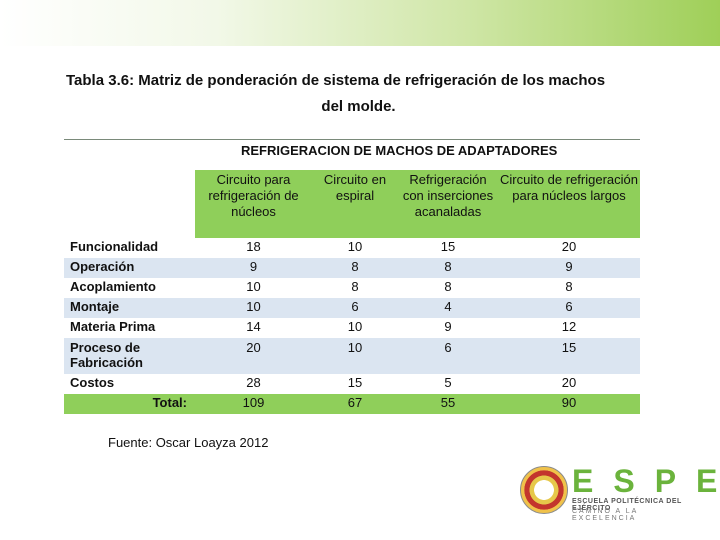 The image size is (720, 540). Describe the element at coordinates (129, 356) in the screenshot. I see `row-label: Proceso de Fabricación` at that location.